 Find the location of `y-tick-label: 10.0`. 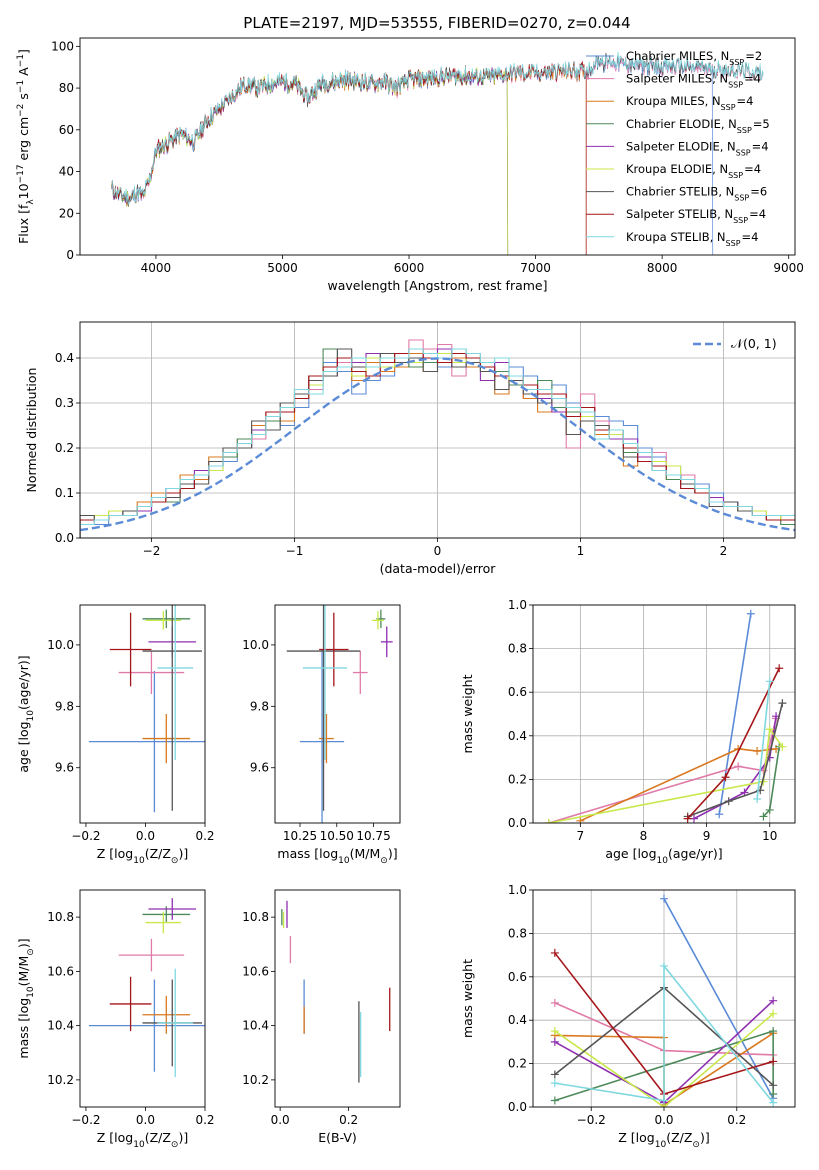

y-tick-label: 10.0 is located at coordinates (255, 645).